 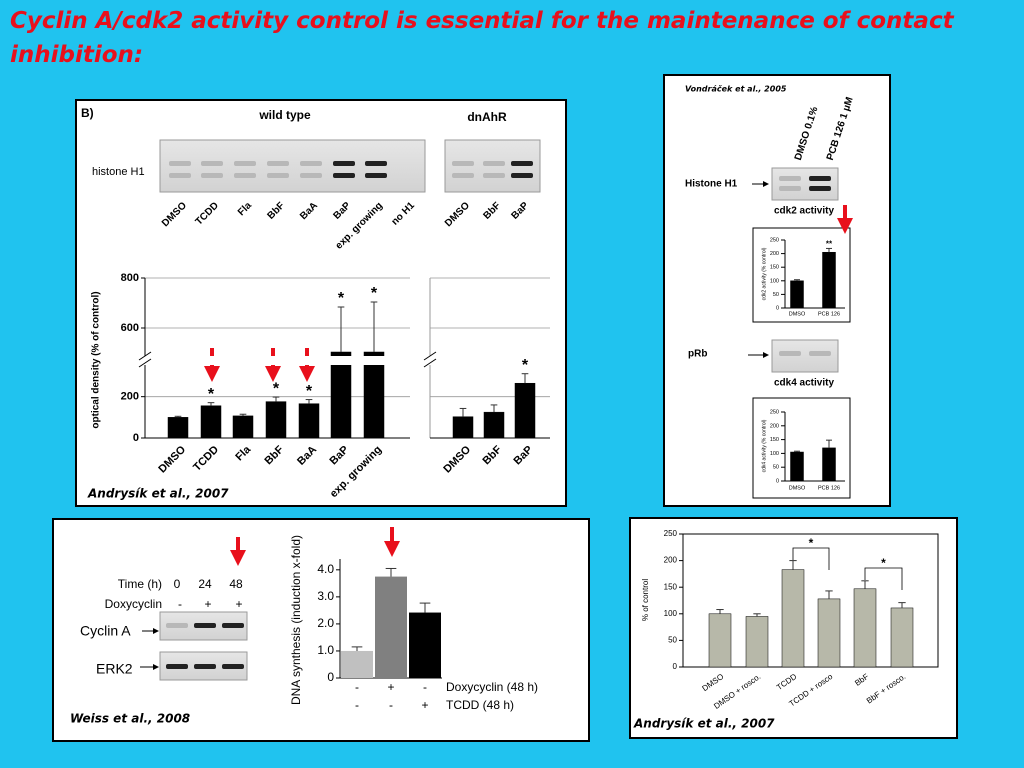 I want to click on panel-label: B), so click(x=87, y=113).